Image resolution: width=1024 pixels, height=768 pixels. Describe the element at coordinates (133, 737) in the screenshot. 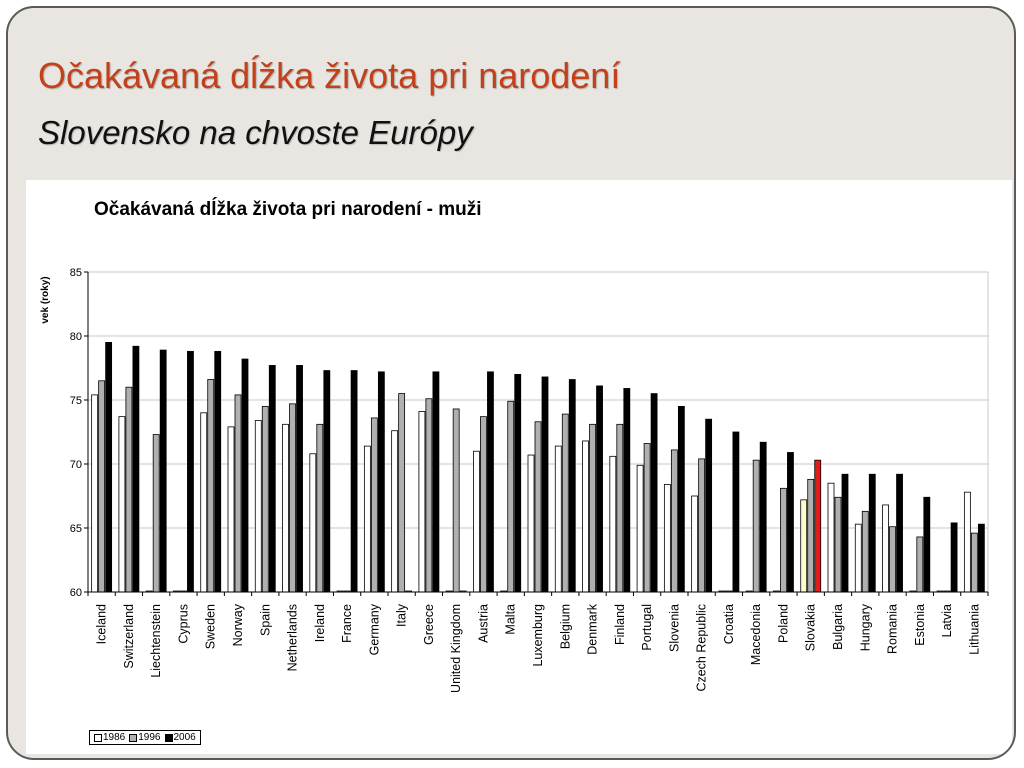

I see `legend-swatch-1996` at that location.